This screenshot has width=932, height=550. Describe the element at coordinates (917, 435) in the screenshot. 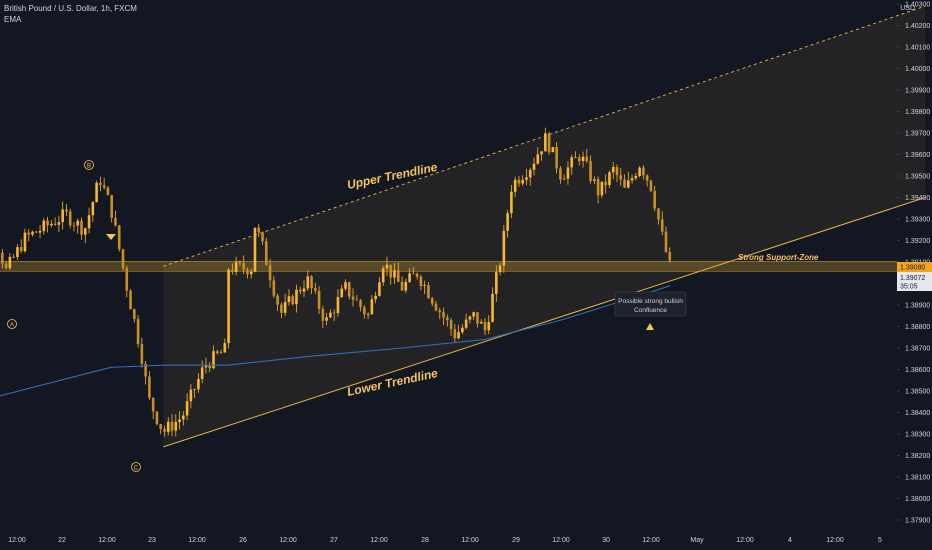

I see `y-tick-label: 1.38300` at that location.